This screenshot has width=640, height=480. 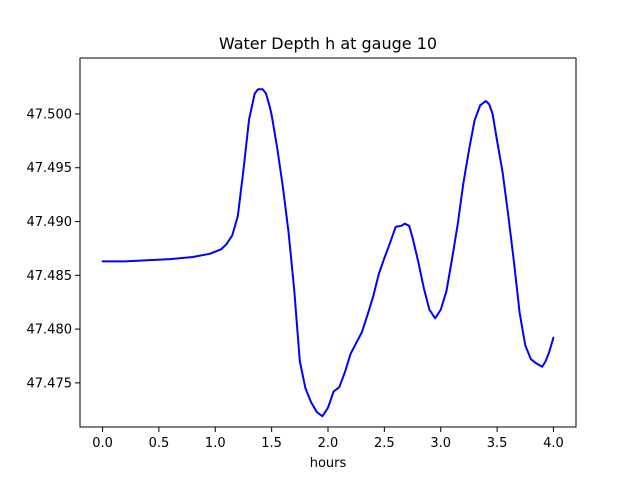 What do you see at coordinates (328, 463) in the screenshot?
I see `x-axis-label: hours` at bounding box center [328, 463].